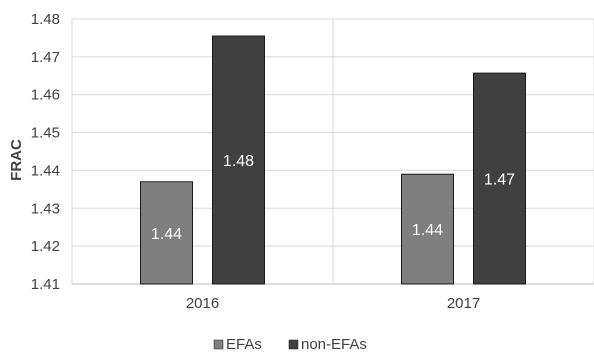 Image resolution: width=594 pixels, height=361 pixels. I want to click on y-tick-label: 1.41, so click(45, 284).